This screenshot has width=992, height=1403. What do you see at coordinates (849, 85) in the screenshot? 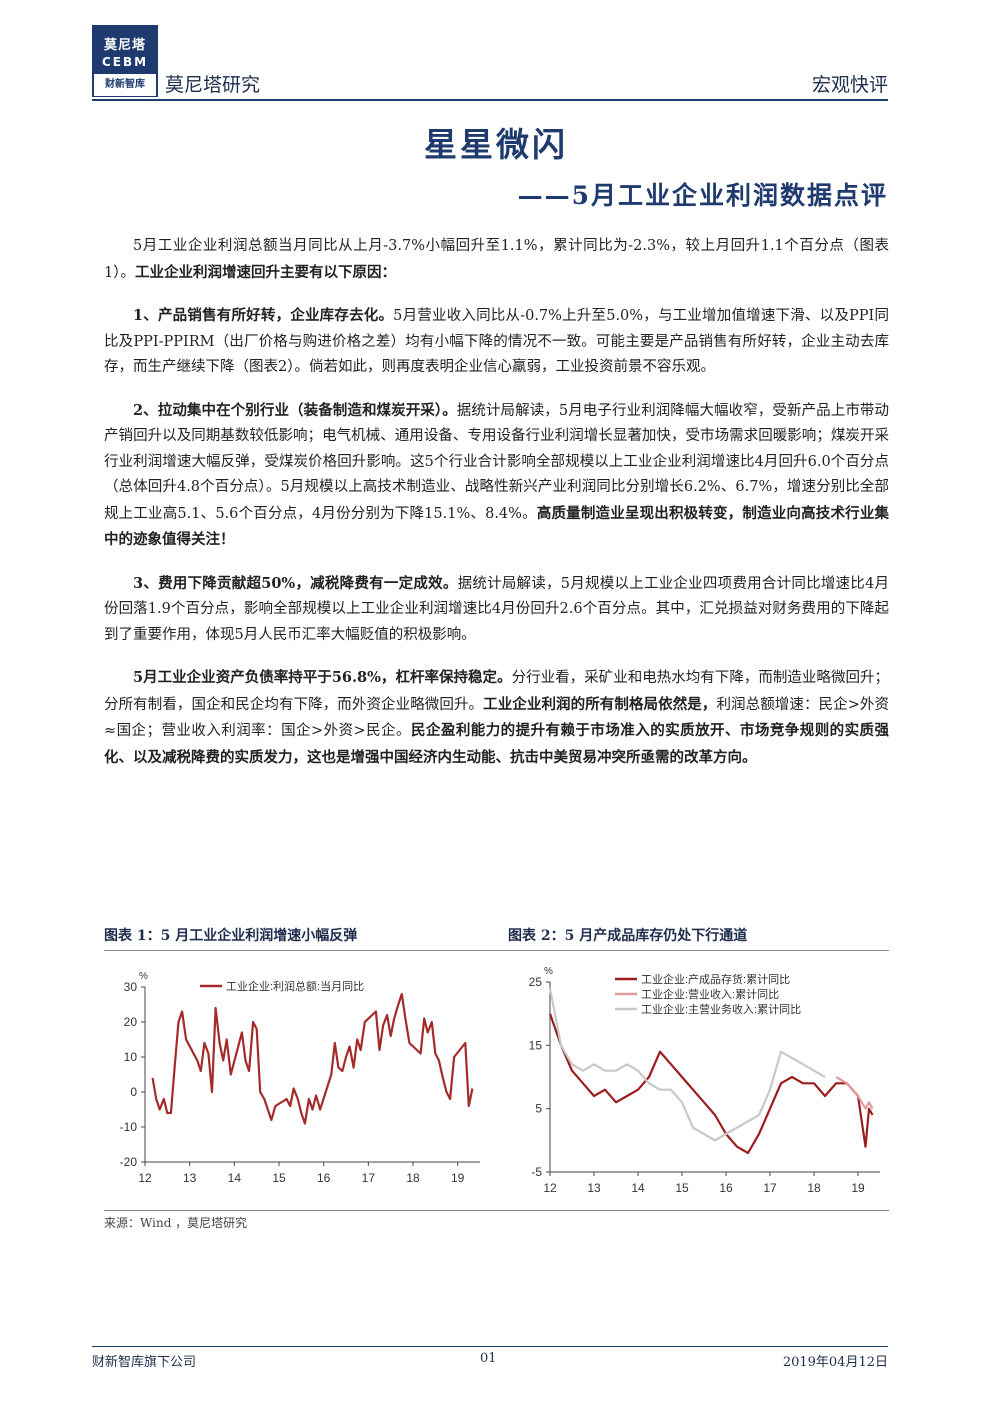
I see `document-type: 宏观快评` at bounding box center [849, 85].